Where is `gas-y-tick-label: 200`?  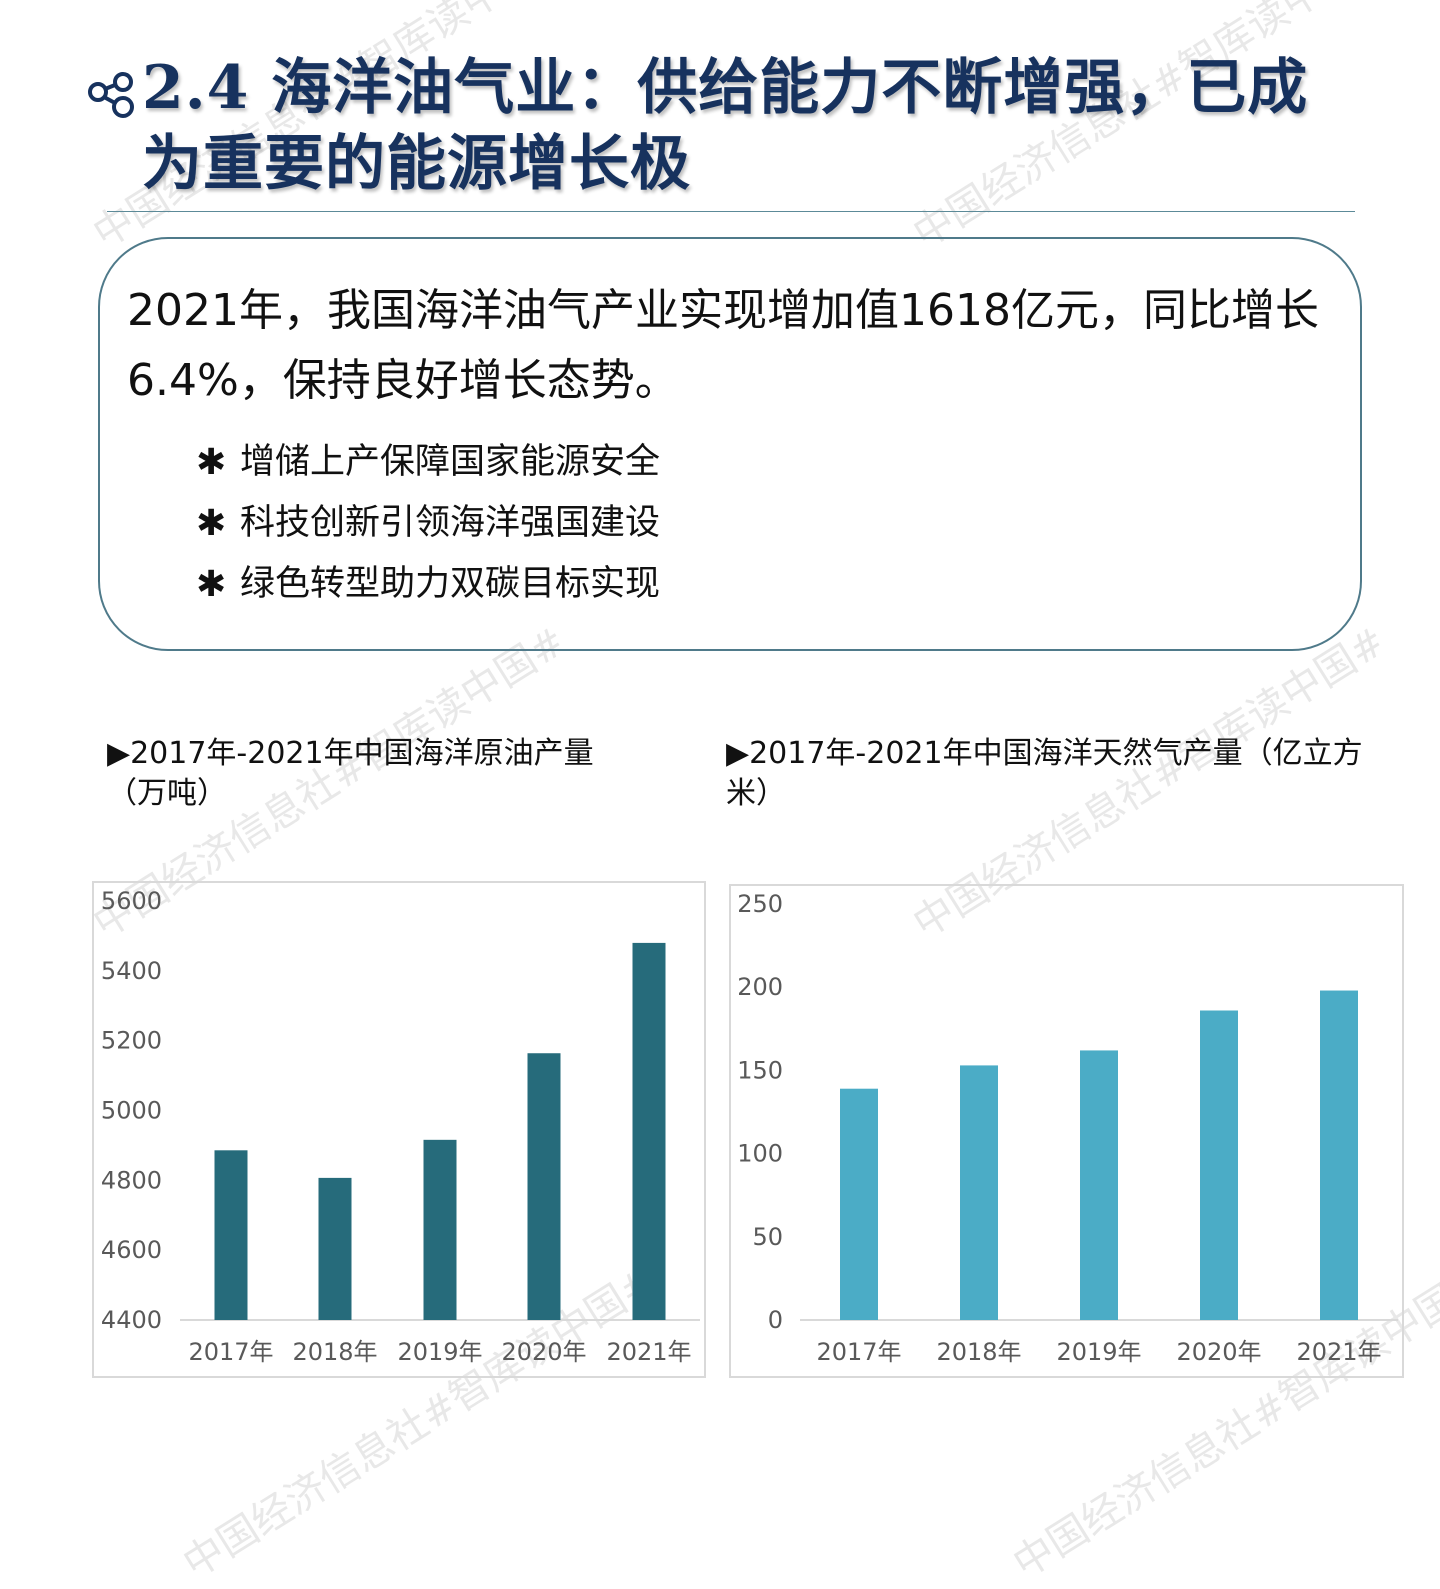
gas-y-tick-label: 200 is located at coordinates (760, 987).